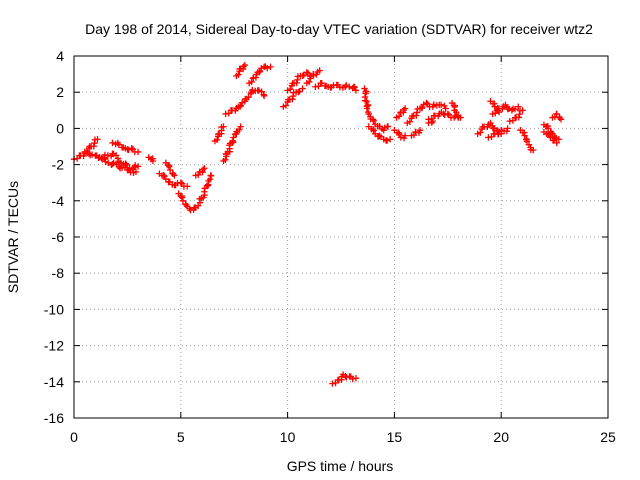 Image resolution: width=640 pixels, height=480 pixels. I want to click on x-tick-label: 5, so click(181, 437).